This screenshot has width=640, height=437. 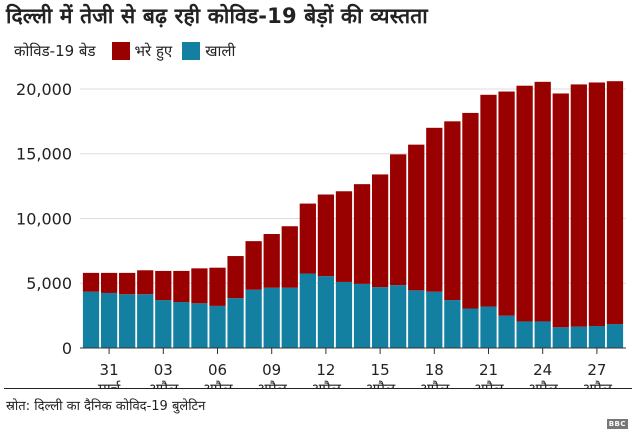 What do you see at coordinates (44, 89) in the screenshot?
I see `y-tick-label: 20,000` at bounding box center [44, 89].